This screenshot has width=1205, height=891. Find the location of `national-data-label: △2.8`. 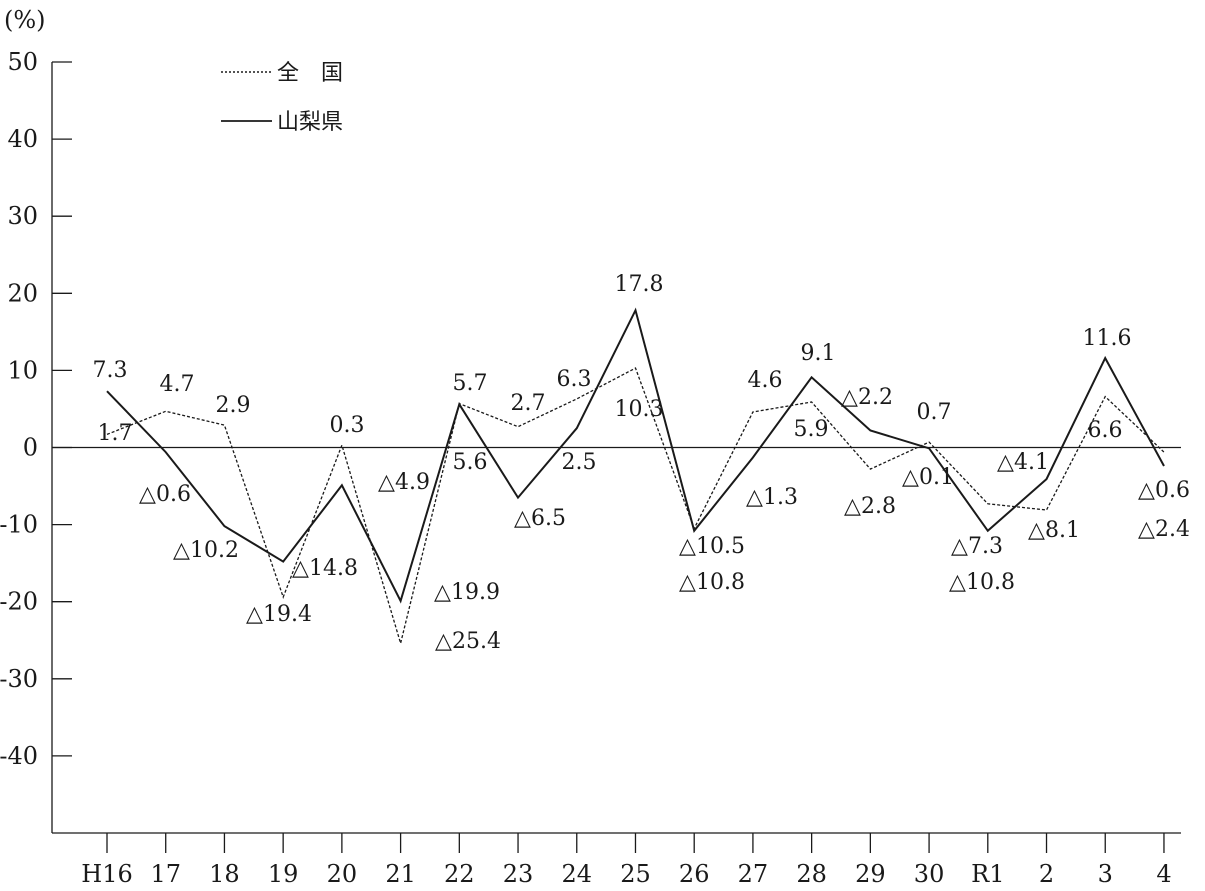

national-data-label: △2.8 is located at coordinates (870, 506).